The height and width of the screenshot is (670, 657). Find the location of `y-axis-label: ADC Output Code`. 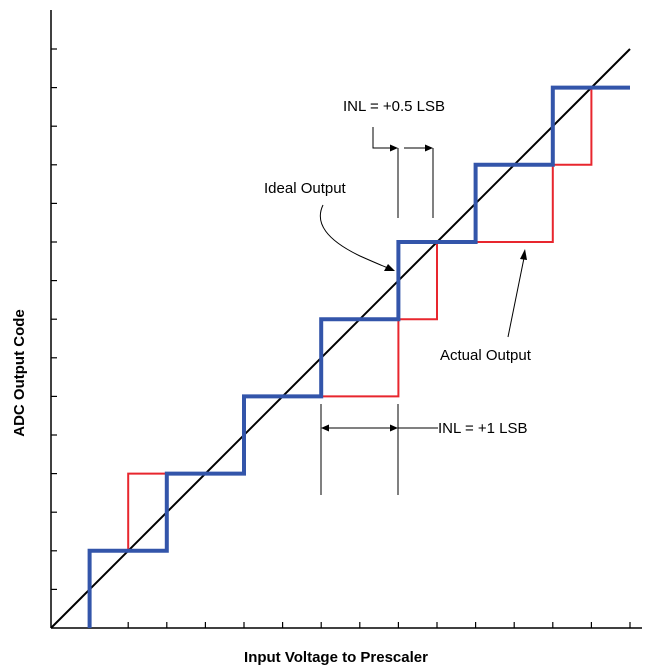

y-axis-label: ADC Output Code is located at coordinates (19, 372).